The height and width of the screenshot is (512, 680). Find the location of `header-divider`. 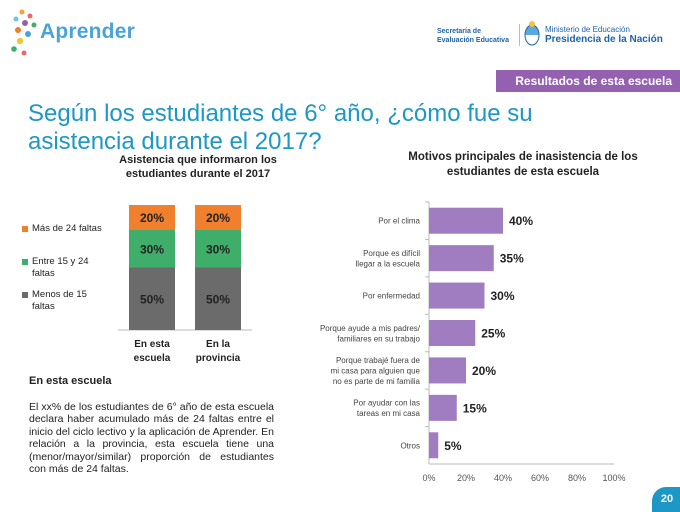

header-divider is located at coordinates (519, 35).